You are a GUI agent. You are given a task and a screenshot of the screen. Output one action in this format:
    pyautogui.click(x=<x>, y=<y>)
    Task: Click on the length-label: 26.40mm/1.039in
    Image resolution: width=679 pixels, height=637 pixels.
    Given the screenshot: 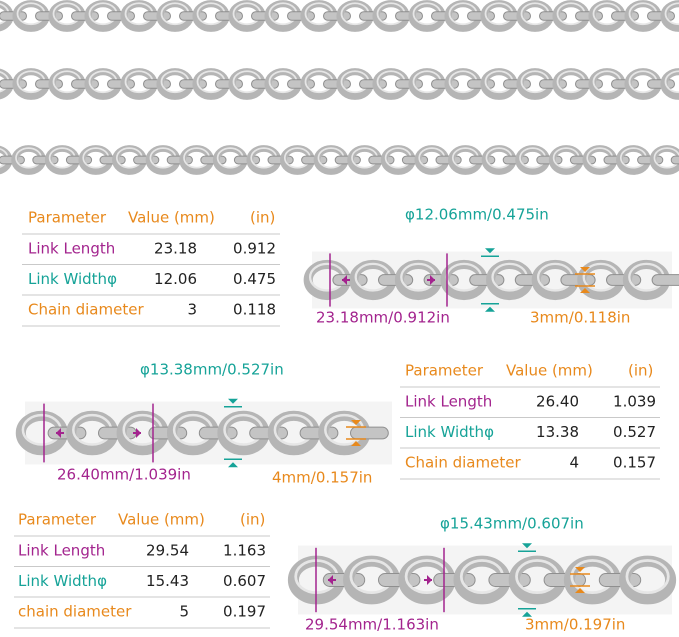 What is the action you would take?
    pyautogui.click(x=124, y=475)
    